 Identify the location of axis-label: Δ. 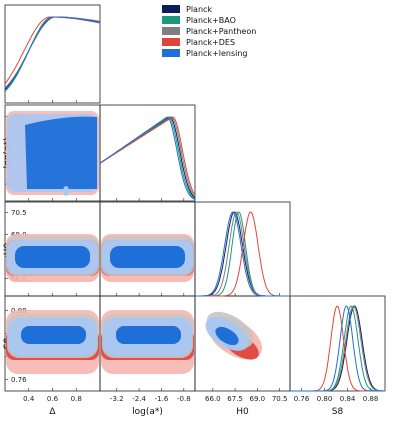
(52, 412).